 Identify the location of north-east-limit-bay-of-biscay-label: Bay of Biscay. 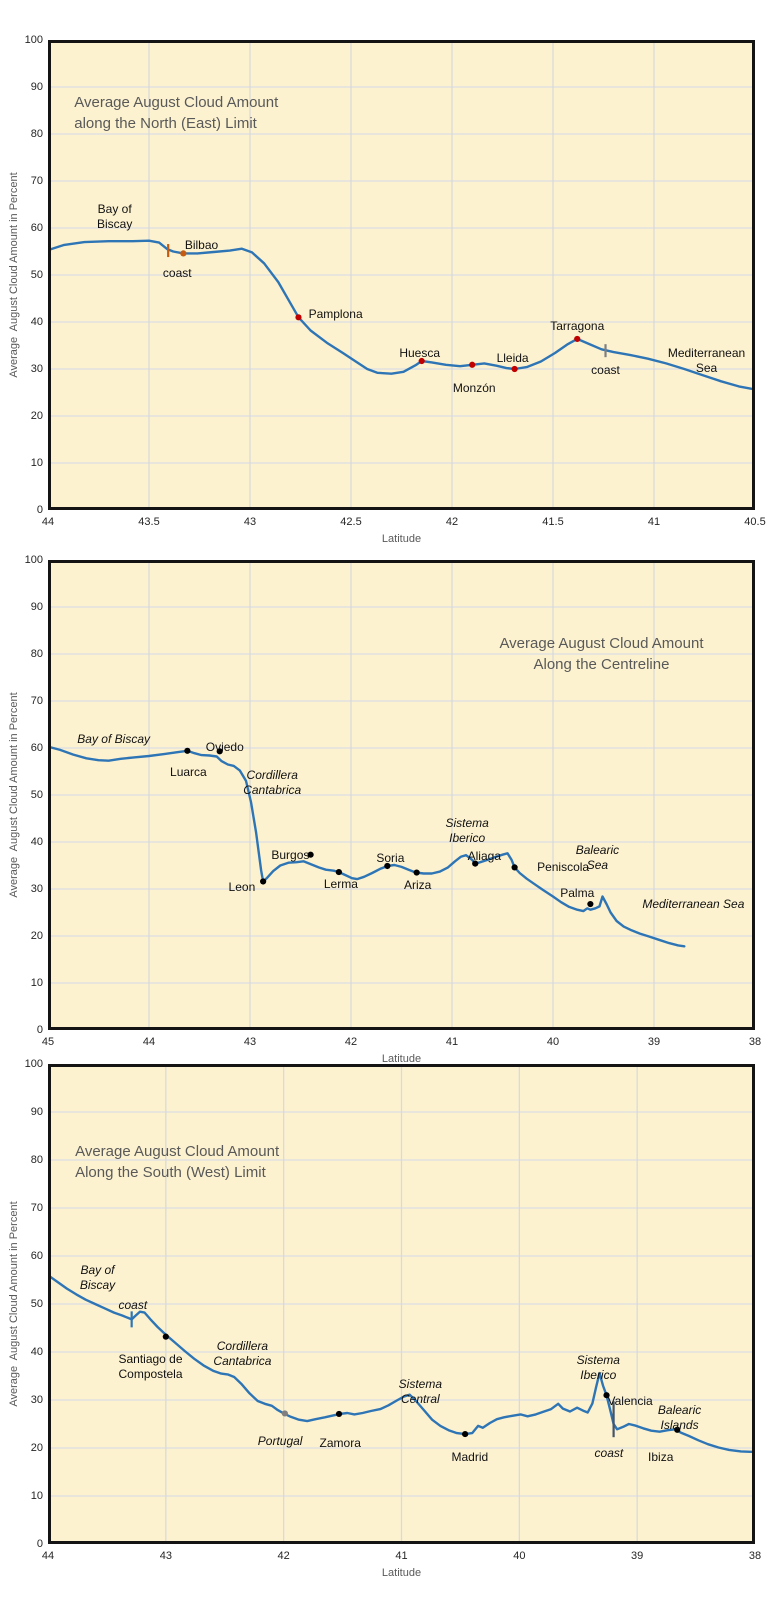
(114, 217).